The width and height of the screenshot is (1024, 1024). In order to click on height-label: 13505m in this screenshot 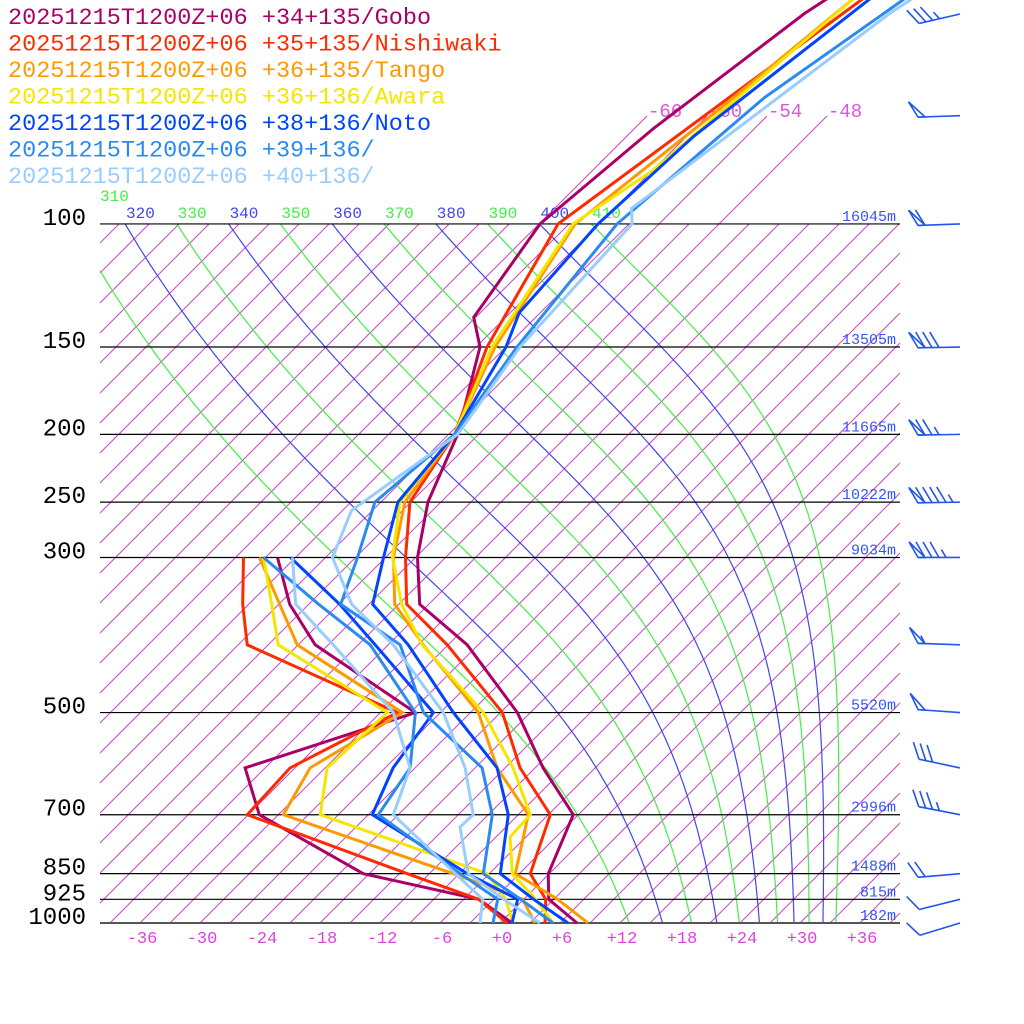, I will do `click(869, 340)`.